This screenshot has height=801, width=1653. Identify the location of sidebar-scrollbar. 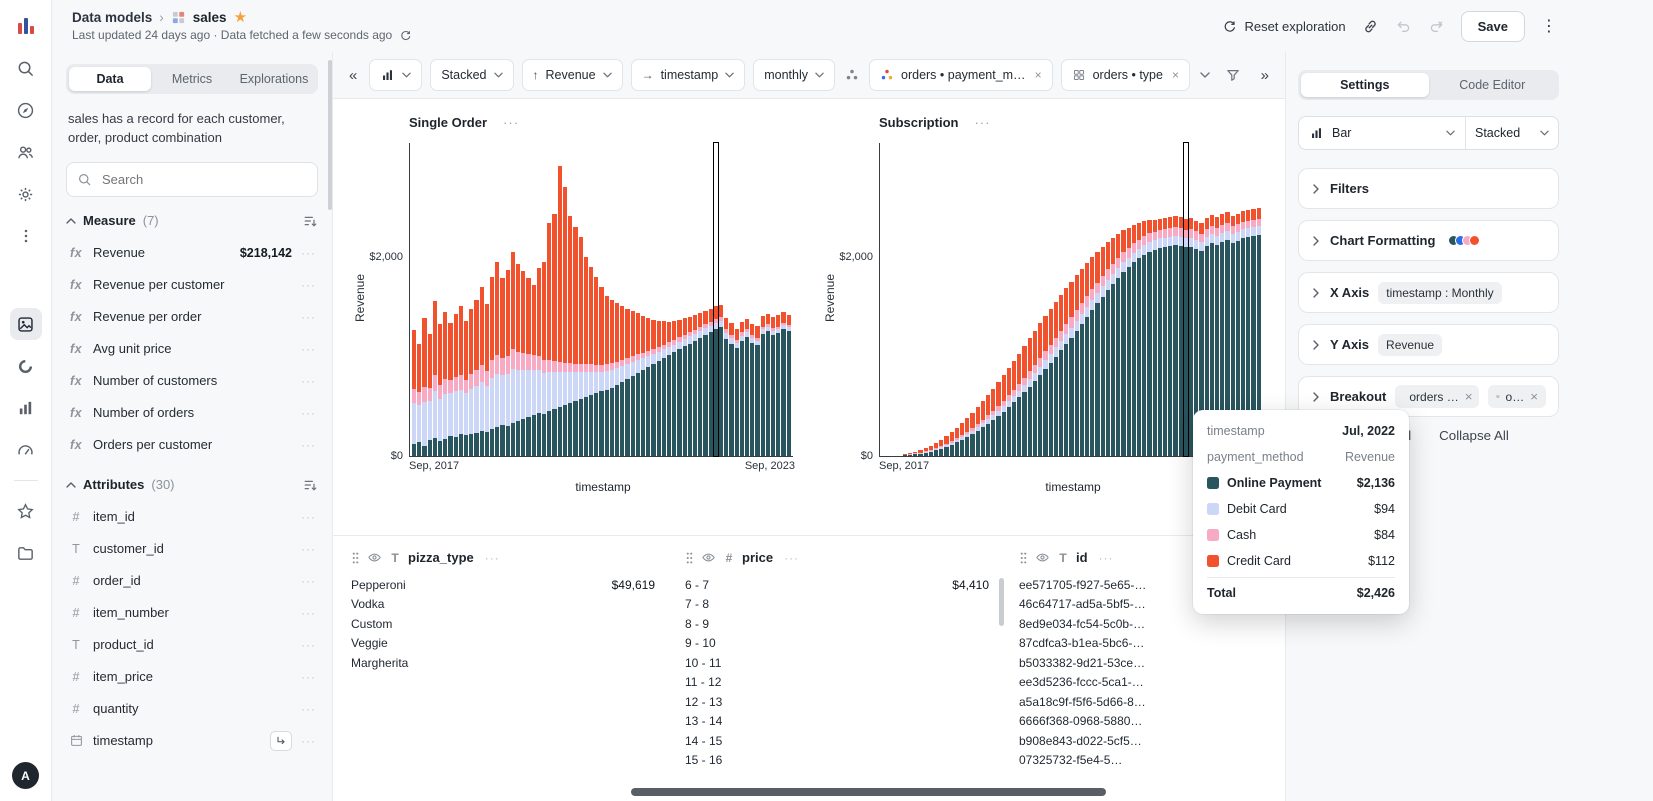
(330, 135).